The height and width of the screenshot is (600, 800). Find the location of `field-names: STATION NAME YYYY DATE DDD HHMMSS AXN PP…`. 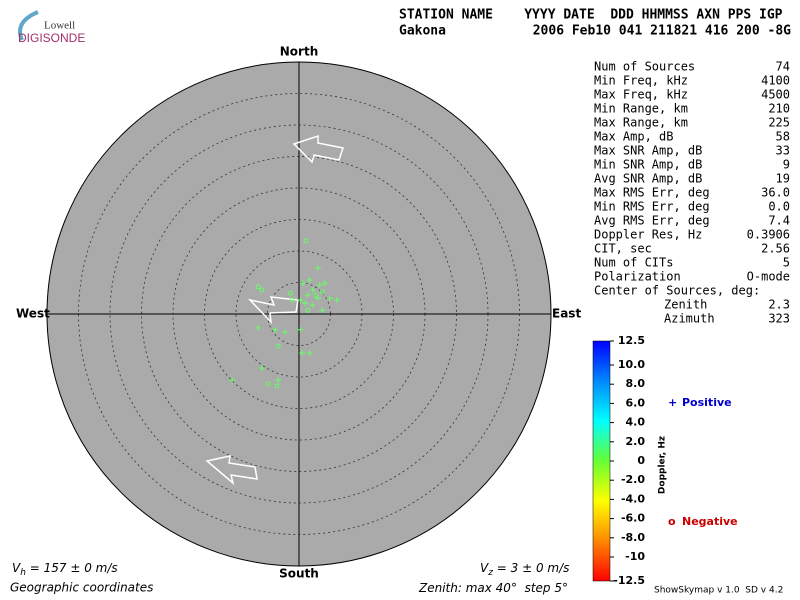

field-names: STATION NAME YYYY DATE DDD HHMMSS AXN PP… is located at coordinates (591, 15).